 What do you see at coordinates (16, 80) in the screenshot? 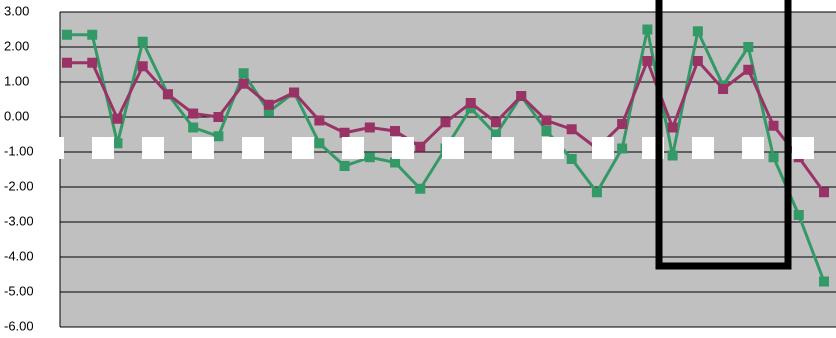
I see `y-tick-label: 1.00` at bounding box center [16, 80].